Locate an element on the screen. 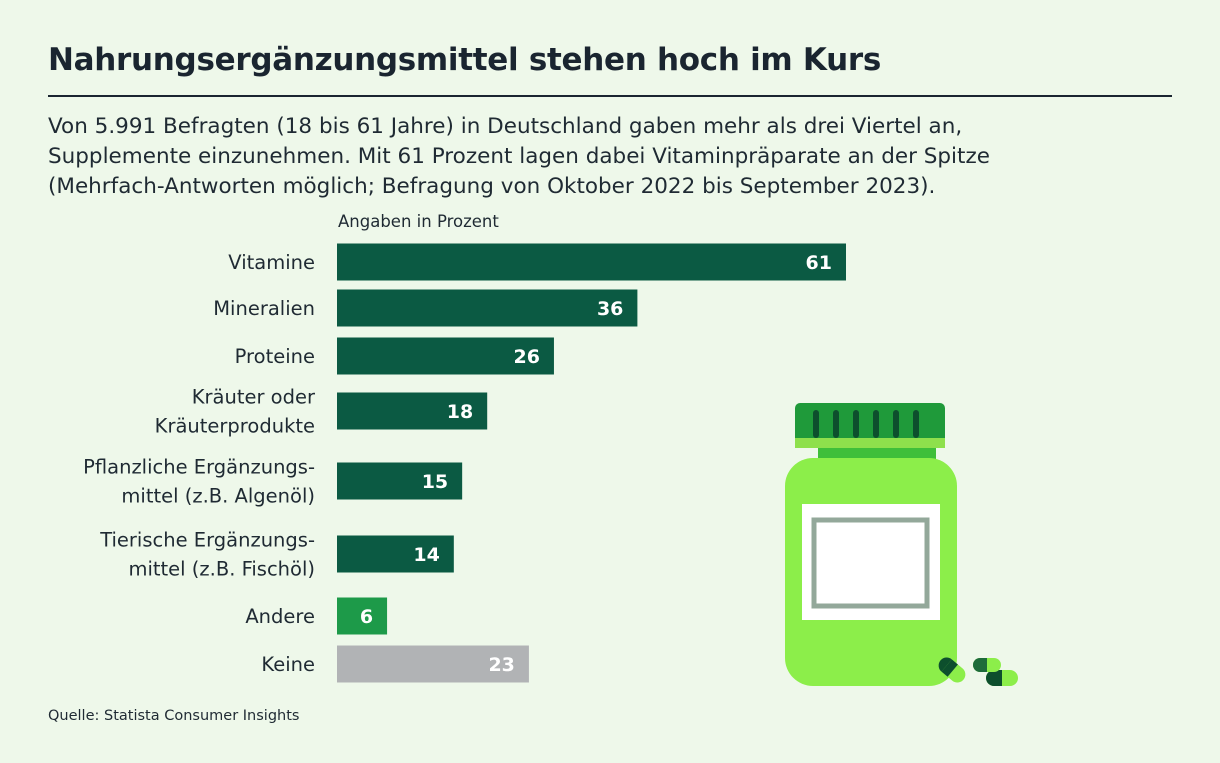 This screenshot has height=763, width=1220. supplement-jar-icon is located at coordinates (901, 544).